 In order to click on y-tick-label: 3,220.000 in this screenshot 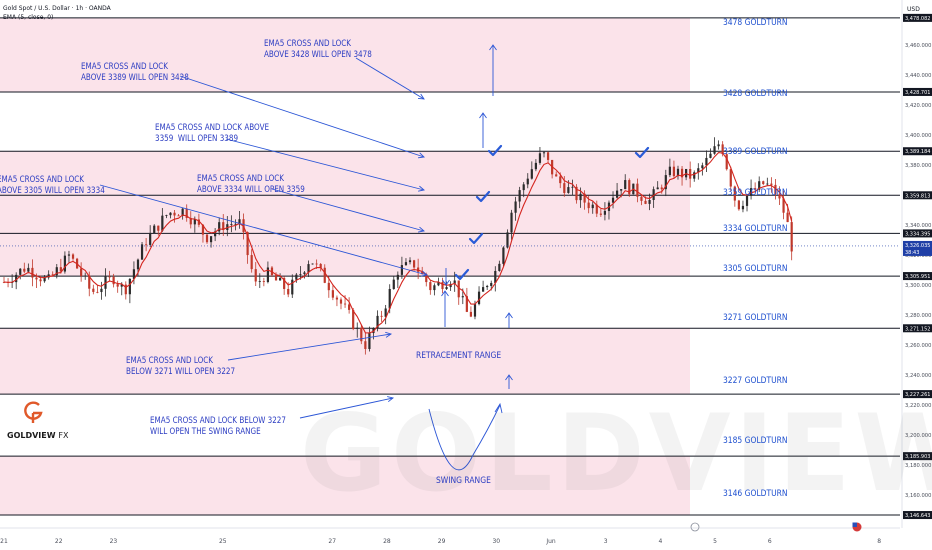, I will do `click(918, 406)`.